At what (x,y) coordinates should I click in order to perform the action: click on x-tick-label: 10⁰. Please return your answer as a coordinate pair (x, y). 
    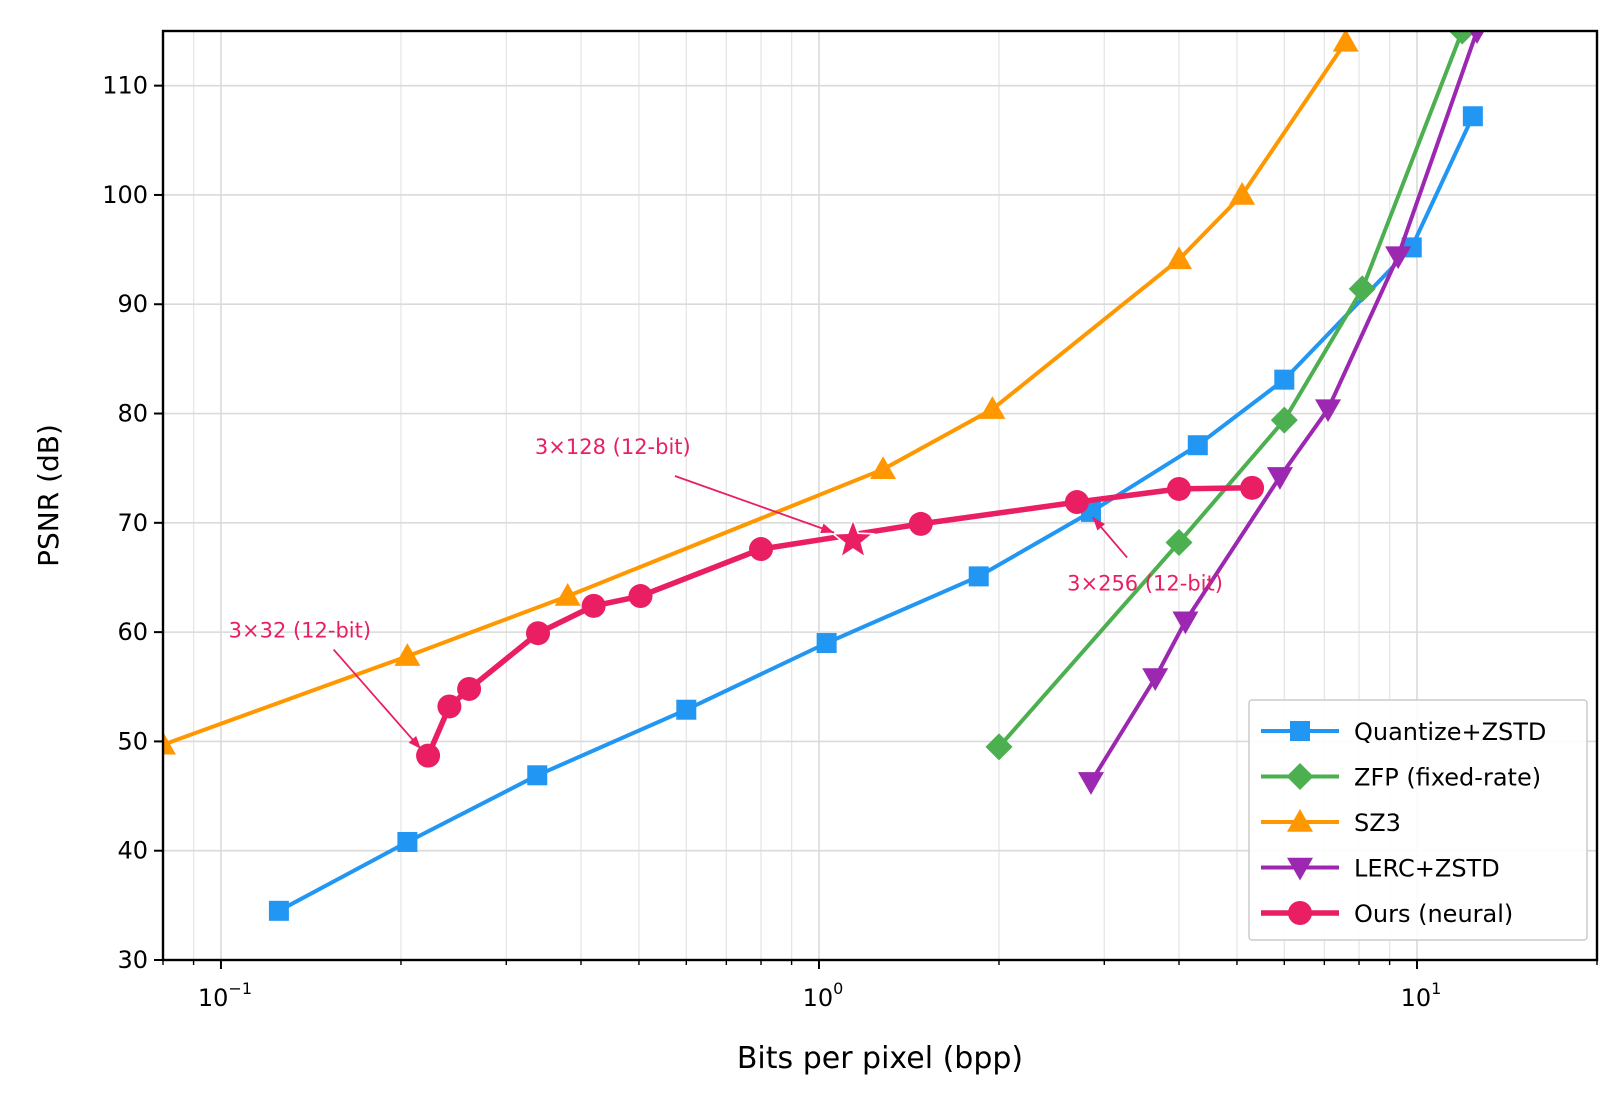
    Looking at the image, I should click on (823, 995).